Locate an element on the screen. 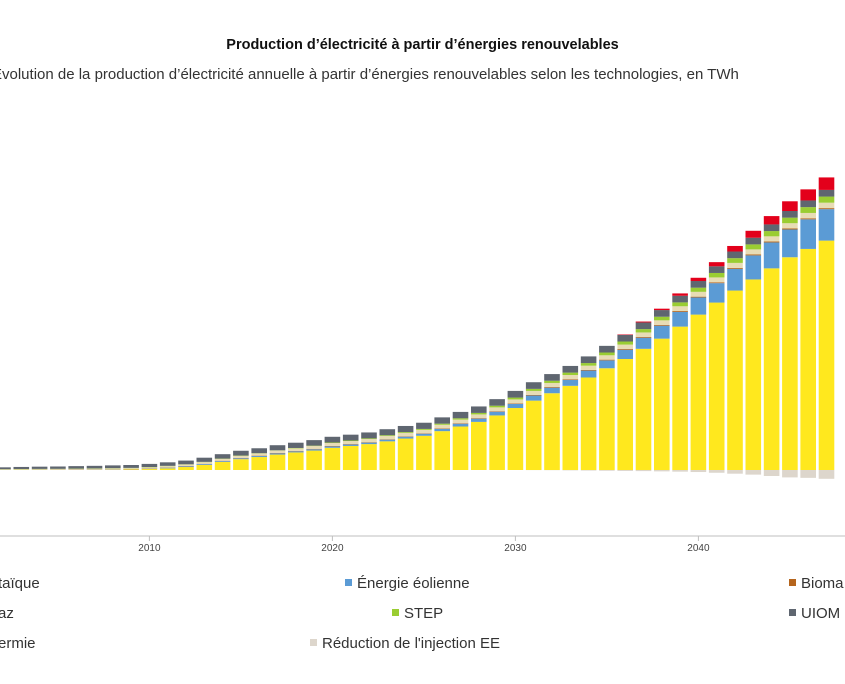 The height and width of the screenshot is (684, 845). legend-item: Bioma is located at coordinates (816, 583).